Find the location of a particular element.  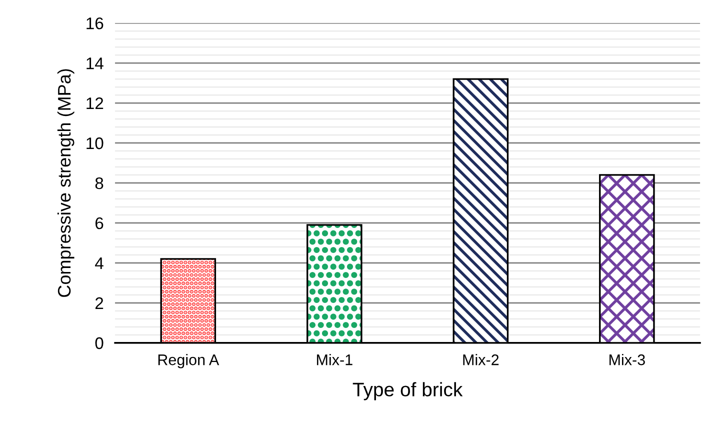

x-tick-label: Mix-1 is located at coordinates (334, 360).